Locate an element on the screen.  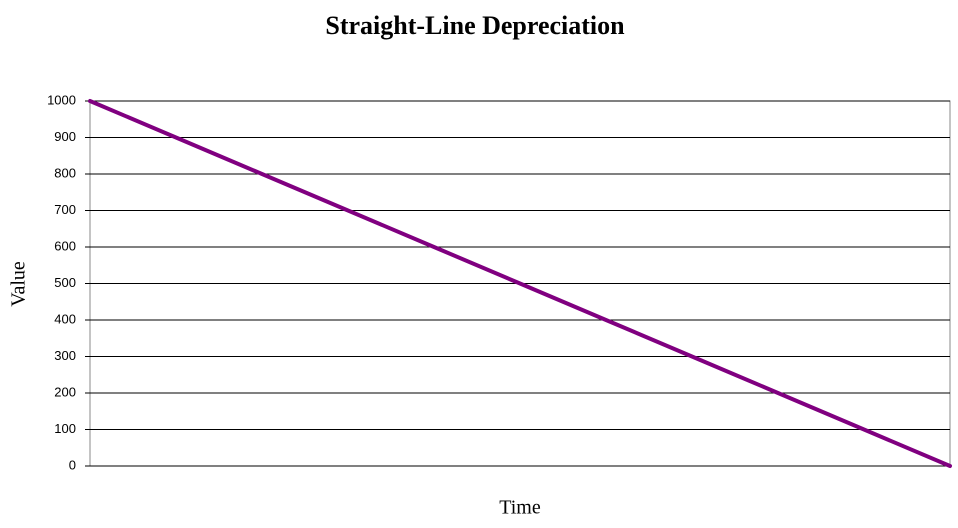
x-axis-label: Time is located at coordinates (520, 508).